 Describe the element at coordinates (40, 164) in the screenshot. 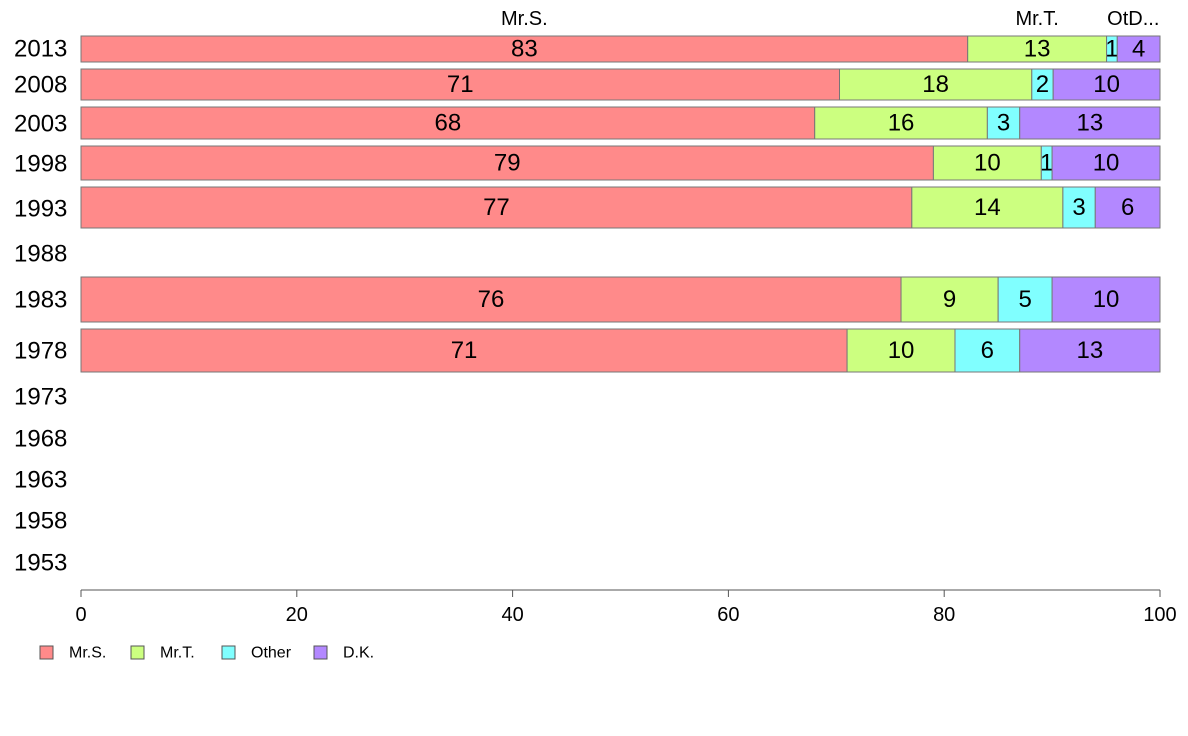

I see `year-label-1998: 1998` at that location.